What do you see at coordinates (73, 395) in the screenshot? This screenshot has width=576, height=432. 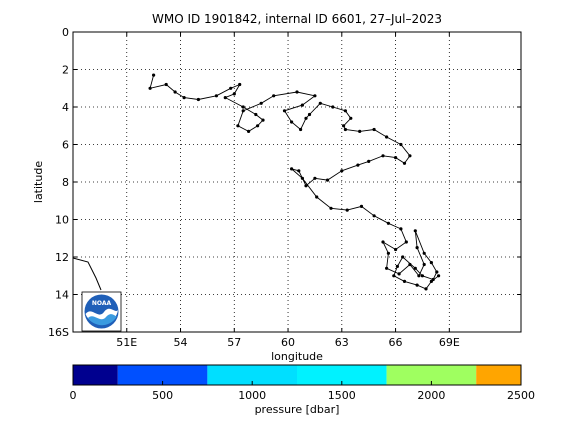 I see `colorbar-tick-label: 0` at bounding box center [73, 395].